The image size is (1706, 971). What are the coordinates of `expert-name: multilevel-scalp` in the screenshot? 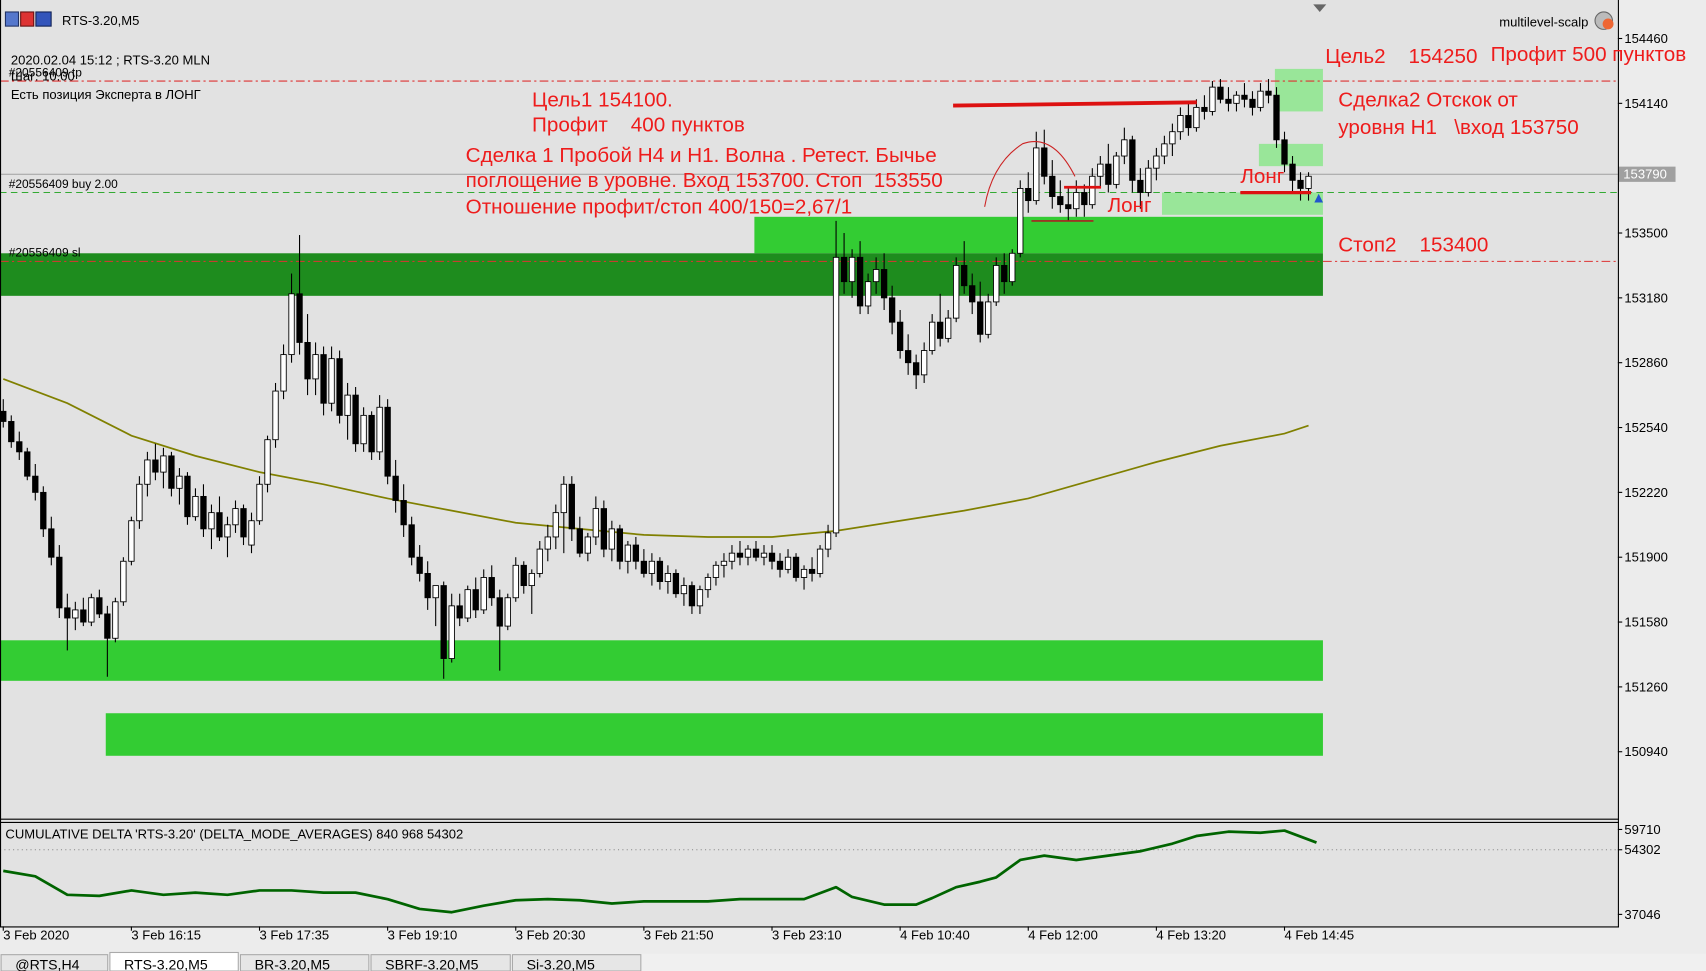 It's located at (1543, 21).